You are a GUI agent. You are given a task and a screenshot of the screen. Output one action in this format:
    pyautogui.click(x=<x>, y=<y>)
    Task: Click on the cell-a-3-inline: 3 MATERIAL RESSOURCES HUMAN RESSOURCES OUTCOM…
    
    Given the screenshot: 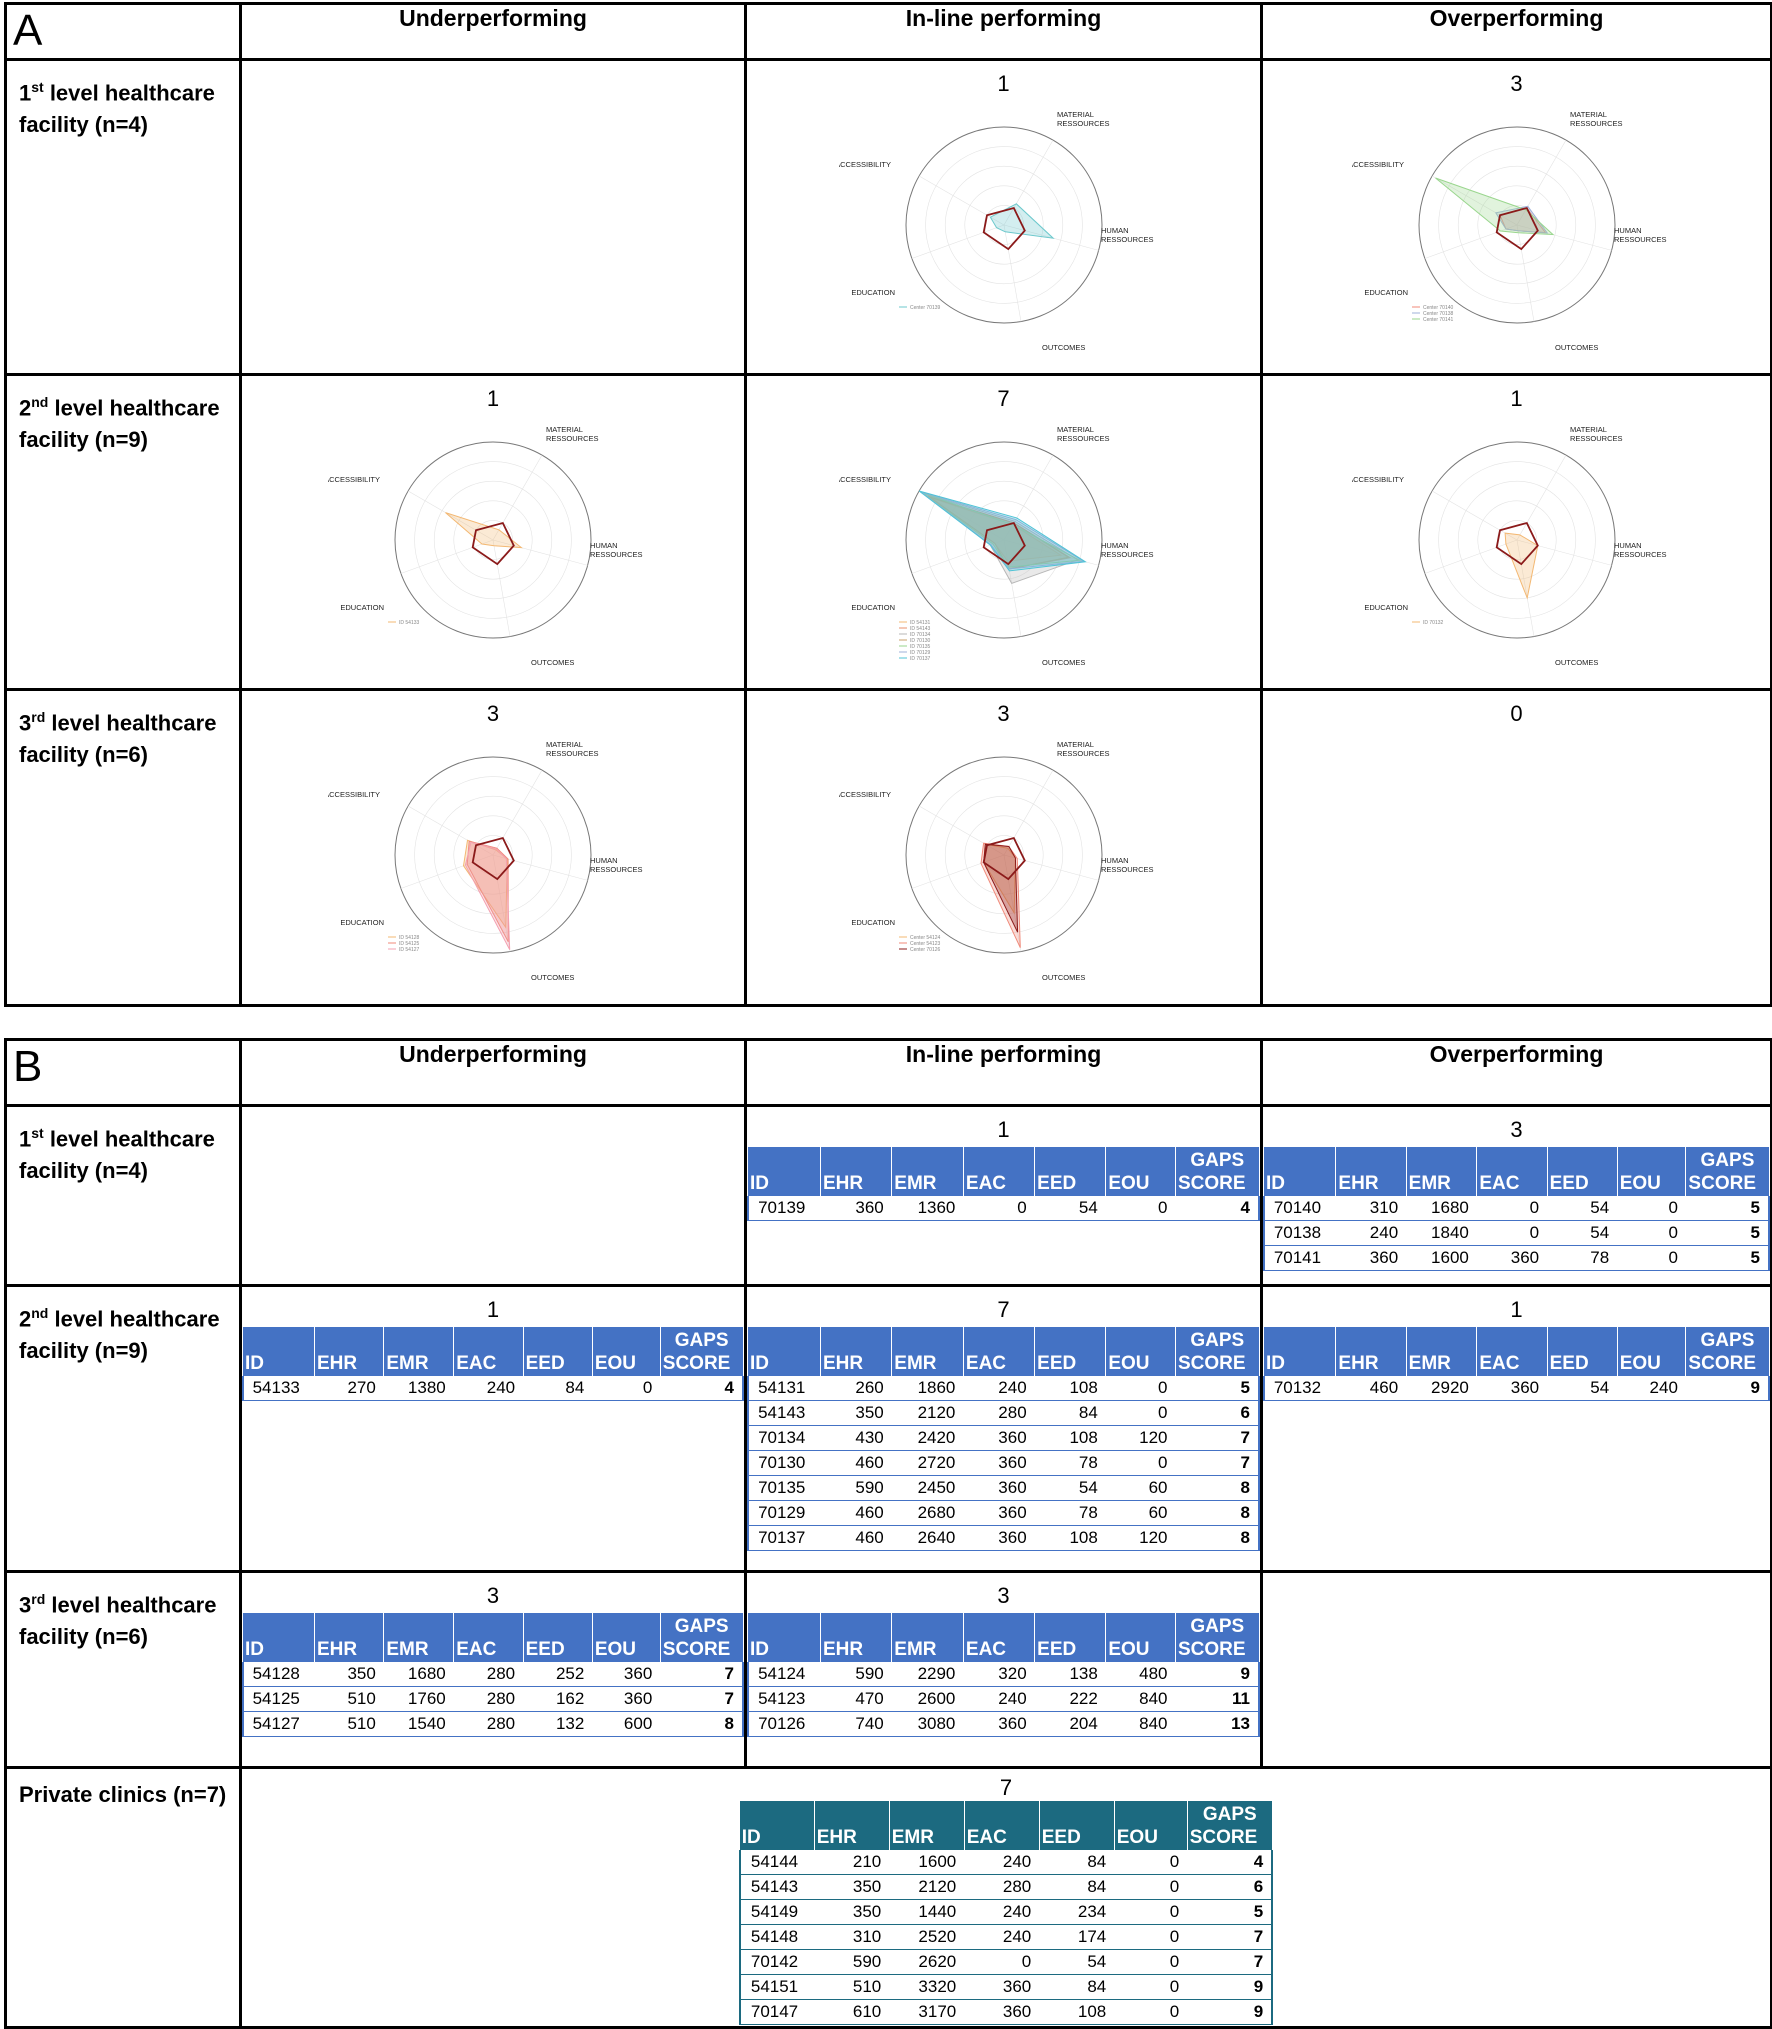 What is the action you would take?
    pyautogui.click(x=1003, y=847)
    